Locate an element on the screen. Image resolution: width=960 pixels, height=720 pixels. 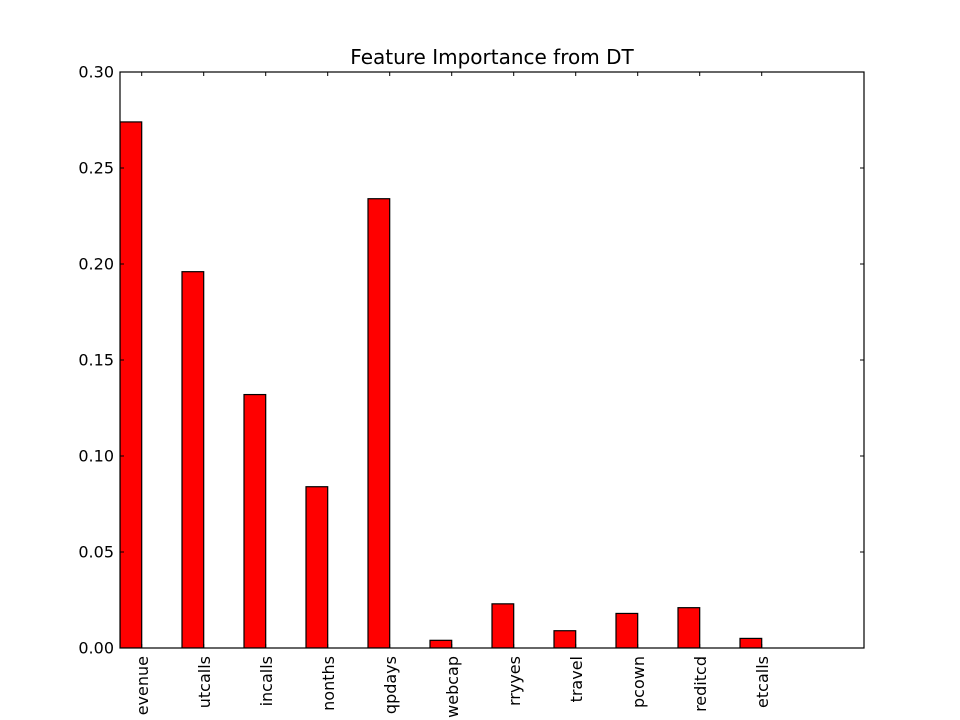
bar-travel is located at coordinates (565, 639).